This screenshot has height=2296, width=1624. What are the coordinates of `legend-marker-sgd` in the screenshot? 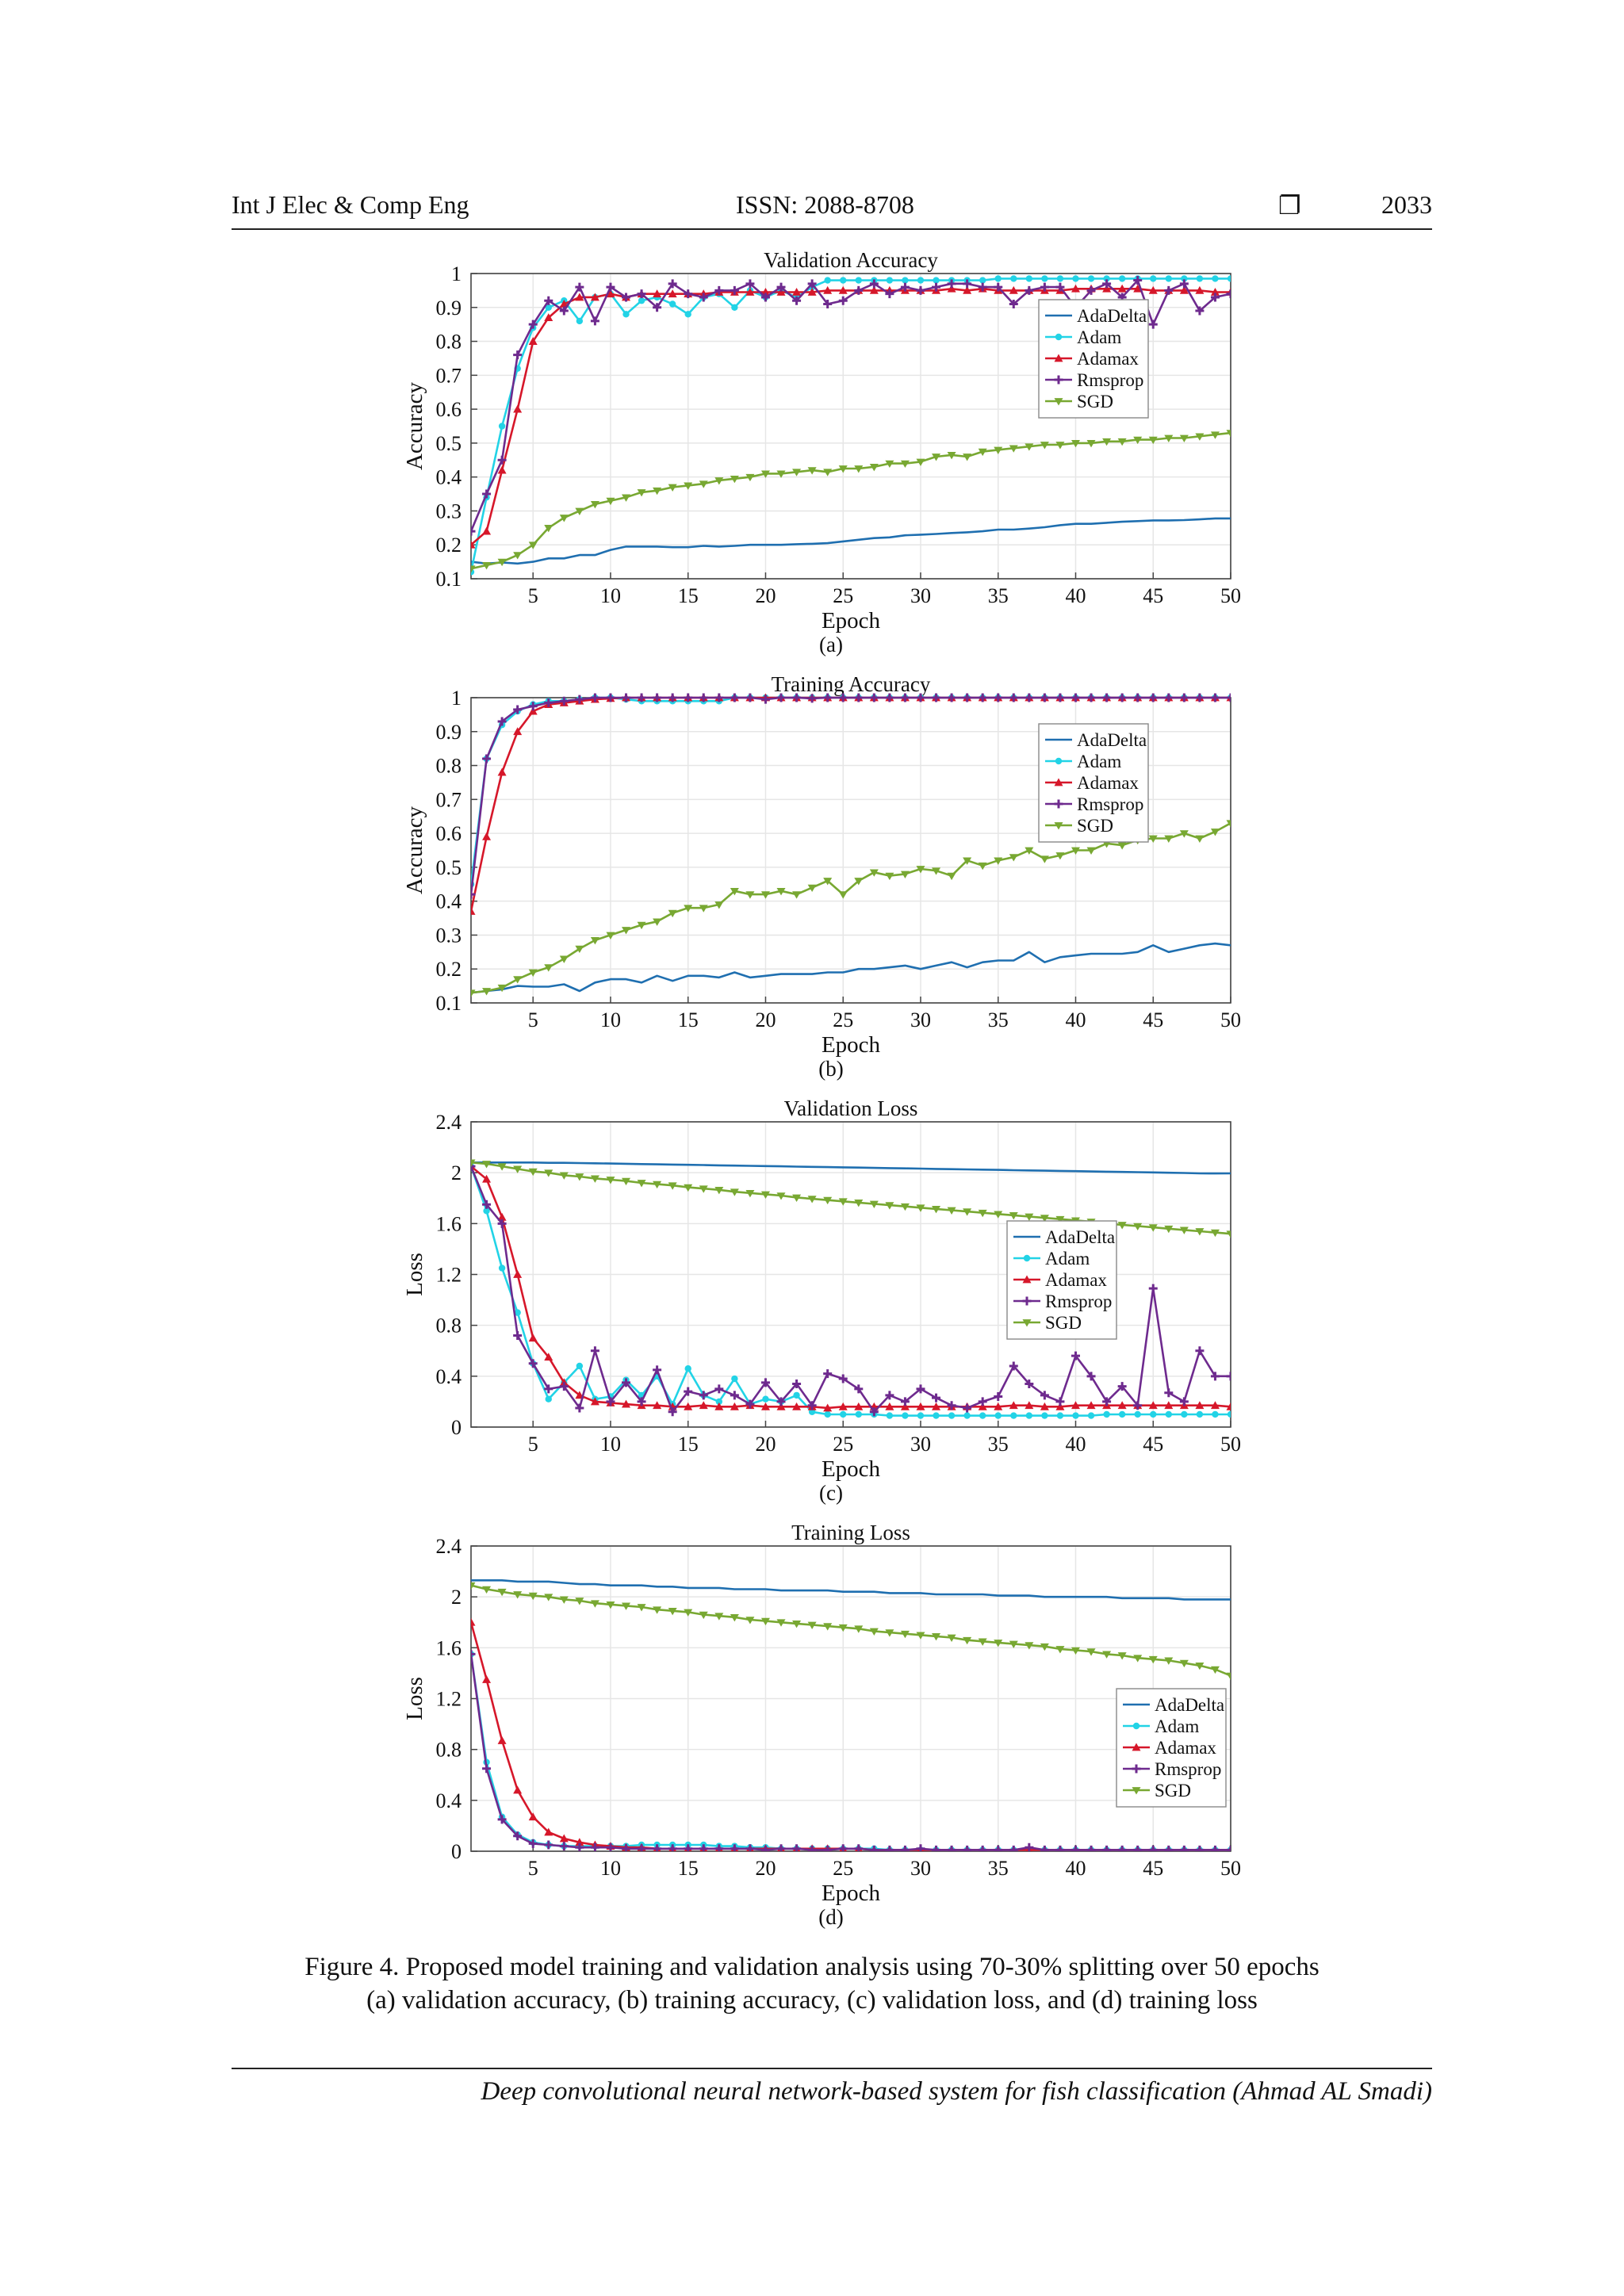 It's located at (1136, 1791).